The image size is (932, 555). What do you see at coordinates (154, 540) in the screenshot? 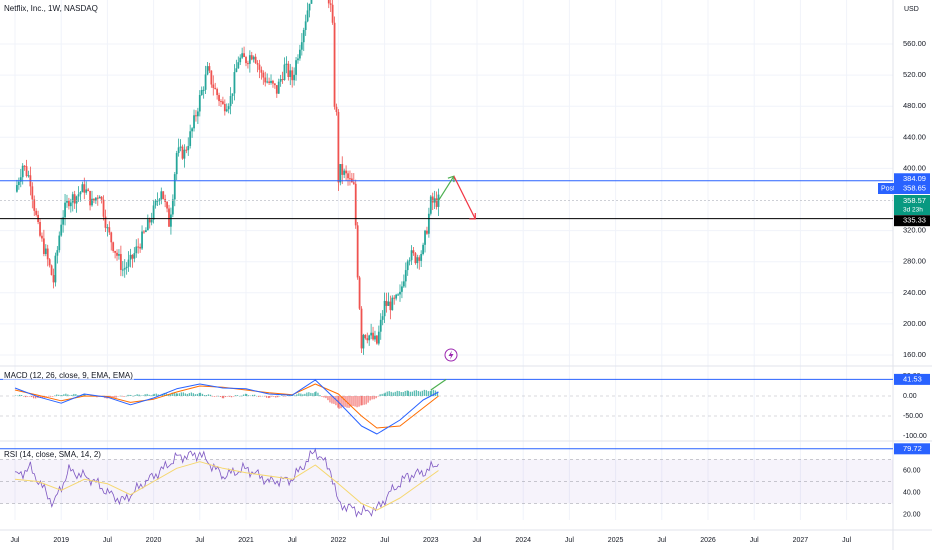
I see `time-axis-label: 2020` at bounding box center [154, 540].